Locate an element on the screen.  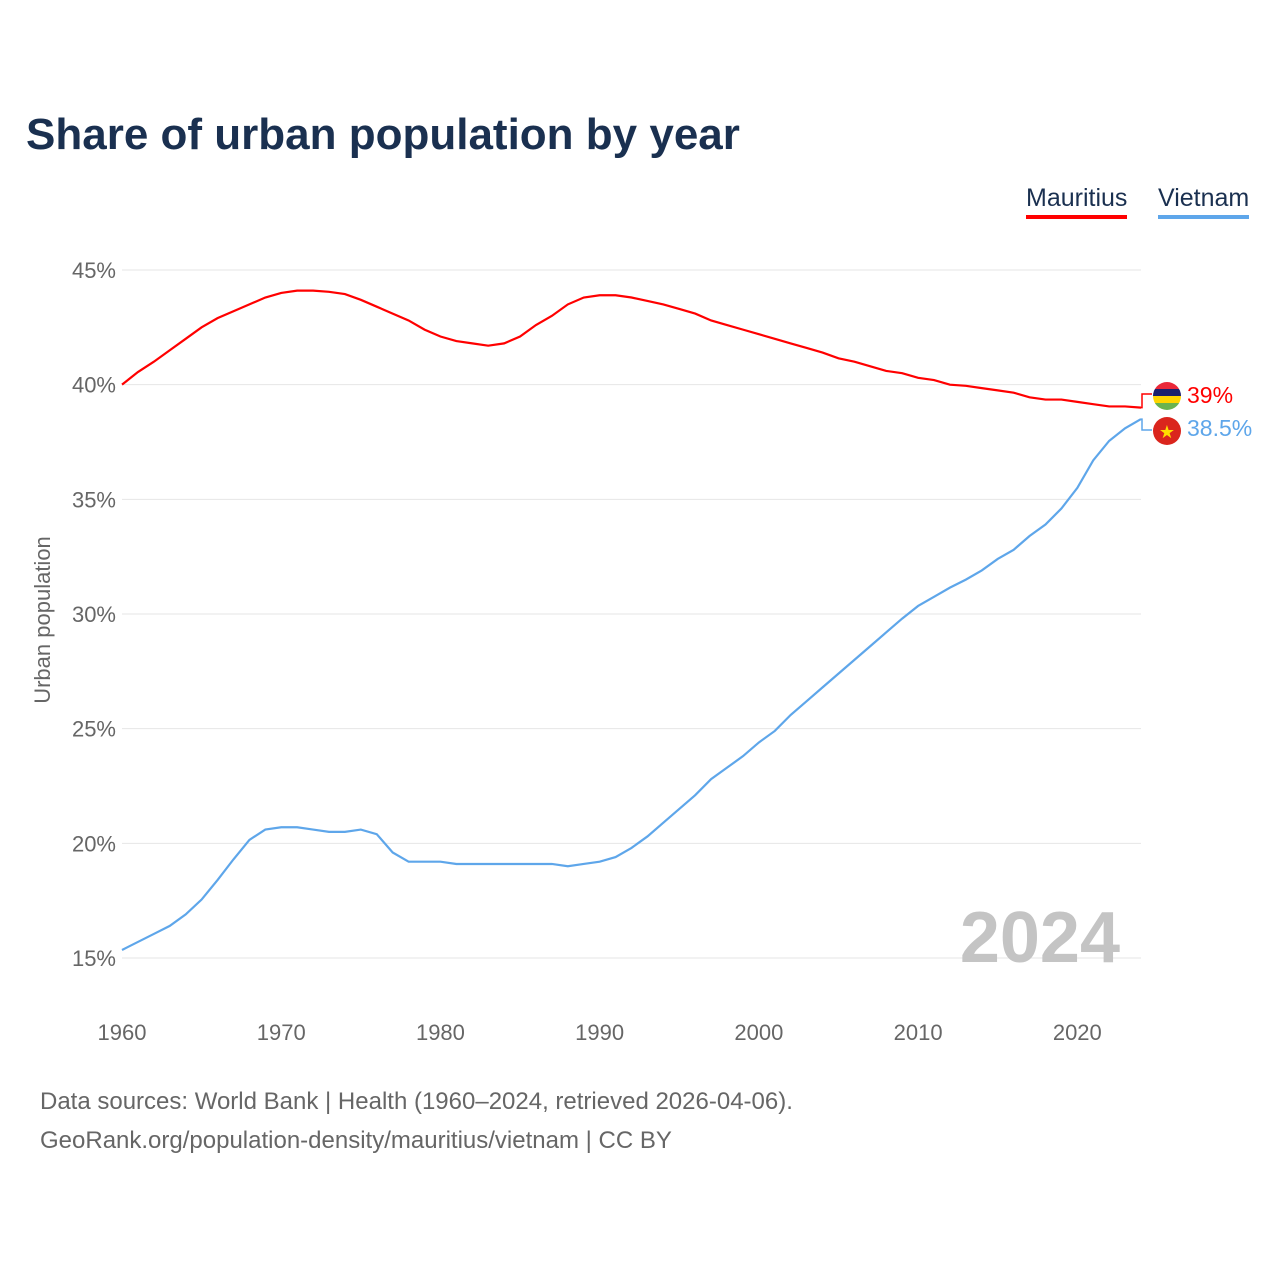
y-tick-label: 30% is located at coordinates (94, 614).